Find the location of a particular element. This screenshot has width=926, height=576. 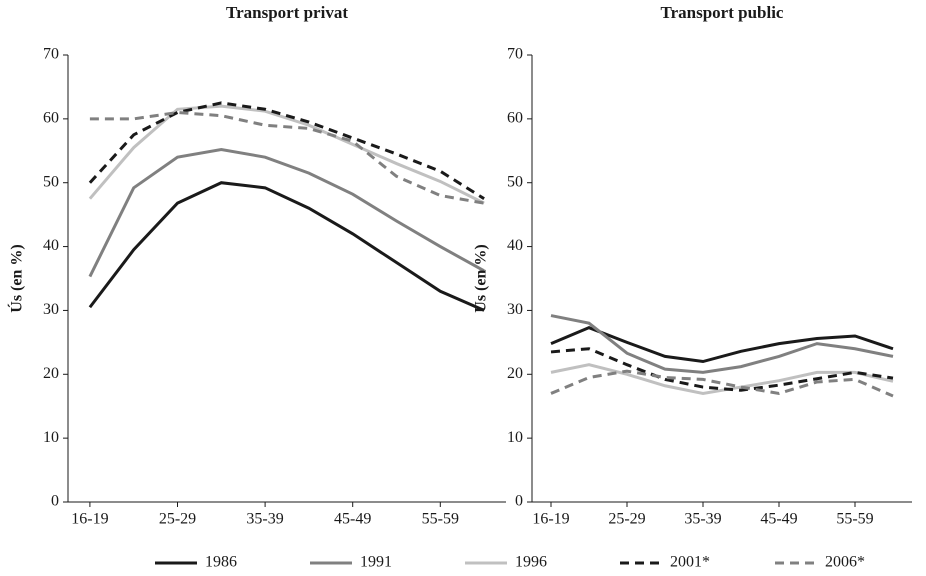

legend-label: 2001* is located at coordinates (690, 562).